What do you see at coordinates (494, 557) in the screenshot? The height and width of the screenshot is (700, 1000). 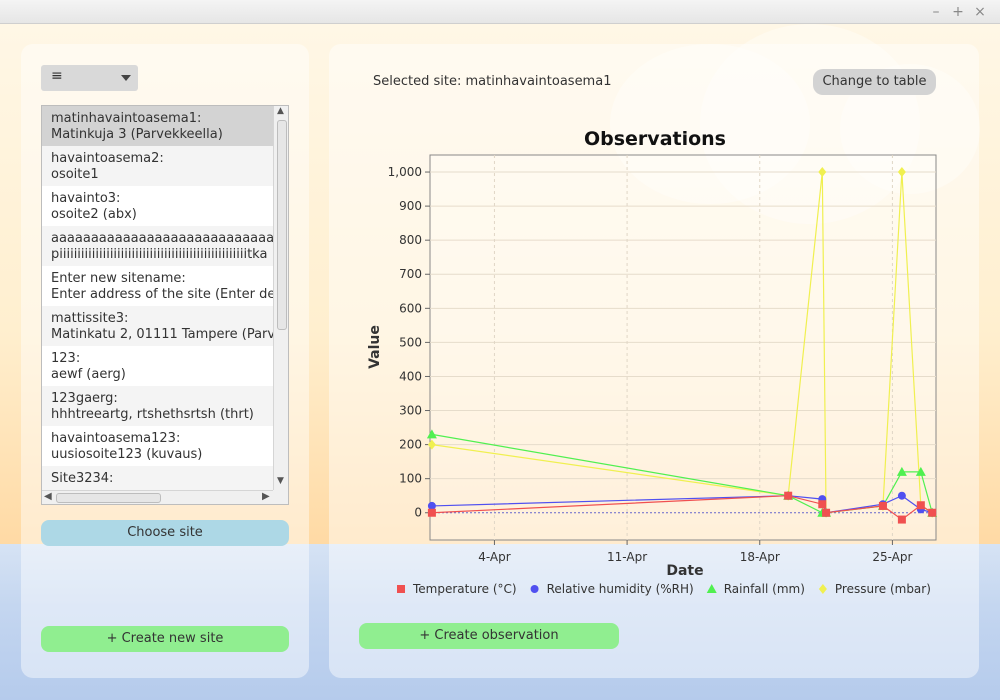 I see `x-tick-label: 4-Apr` at bounding box center [494, 557].